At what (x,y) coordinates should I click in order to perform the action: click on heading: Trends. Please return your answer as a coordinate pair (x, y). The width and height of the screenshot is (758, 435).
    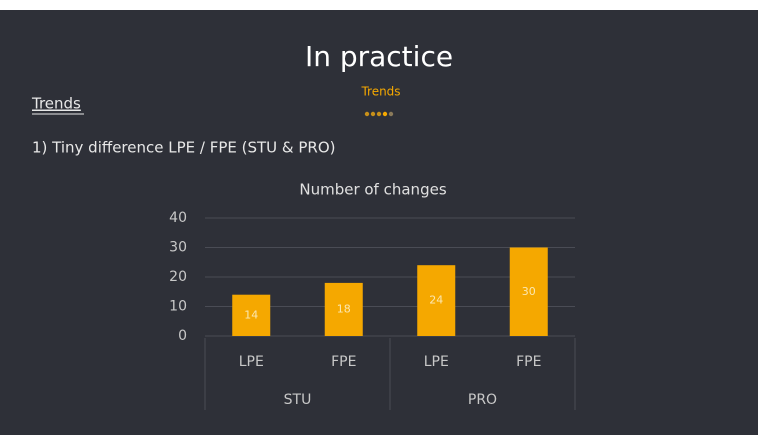
    Looking at the image, I should click on (56, 104).